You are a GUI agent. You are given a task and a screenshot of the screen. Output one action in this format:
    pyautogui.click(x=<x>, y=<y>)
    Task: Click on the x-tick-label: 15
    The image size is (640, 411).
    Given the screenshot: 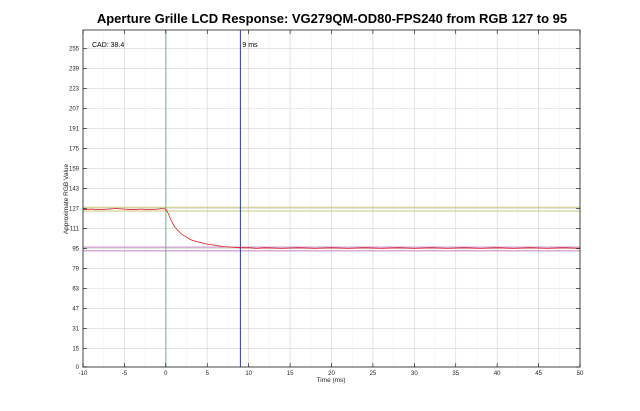 What is the action you would take?
    pyautogui.click(x=290, y=374)
    